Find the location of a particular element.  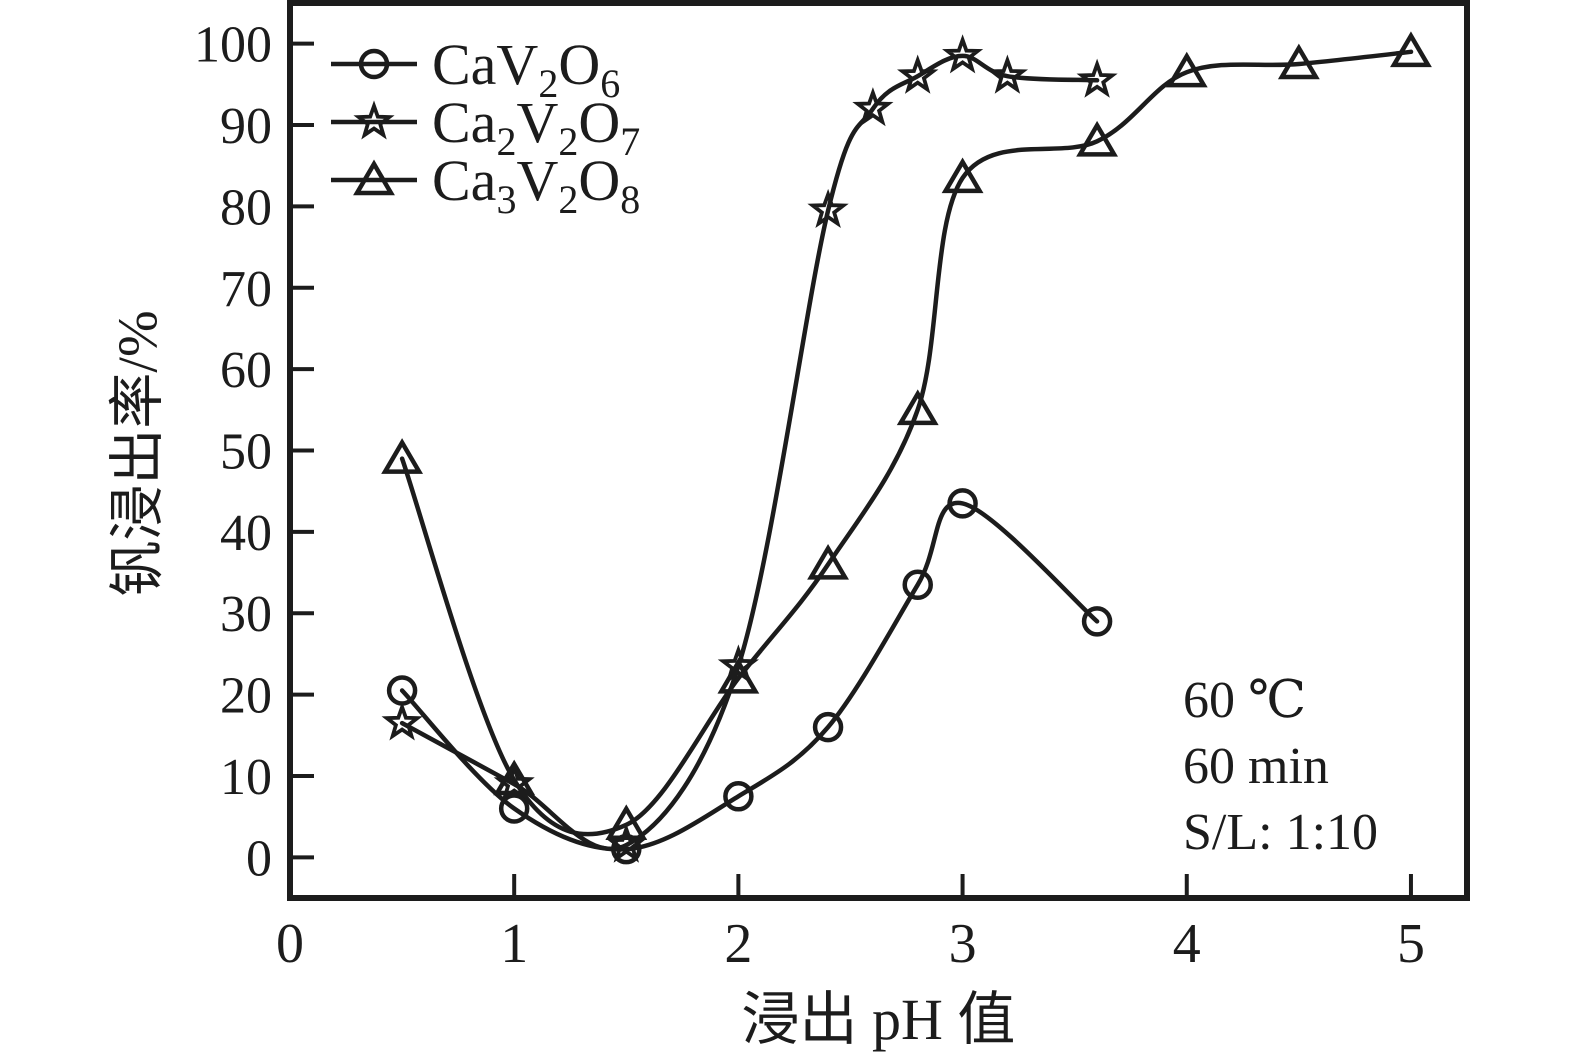

x-tick-label: 4 is located at coordinates (1187, 944).